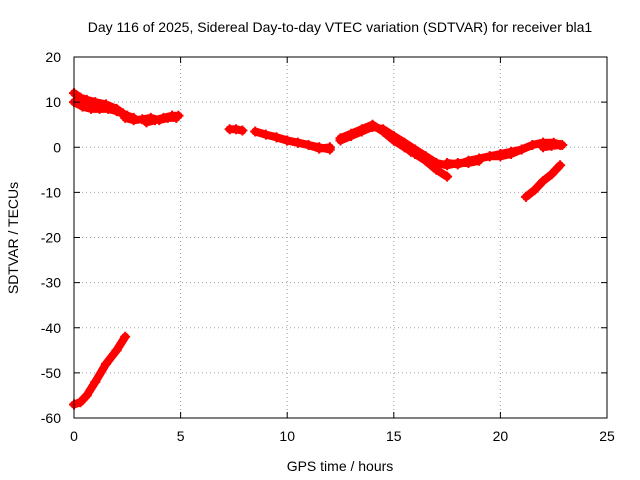  I want to click on y-tick-label: -60, so click(51, 418).